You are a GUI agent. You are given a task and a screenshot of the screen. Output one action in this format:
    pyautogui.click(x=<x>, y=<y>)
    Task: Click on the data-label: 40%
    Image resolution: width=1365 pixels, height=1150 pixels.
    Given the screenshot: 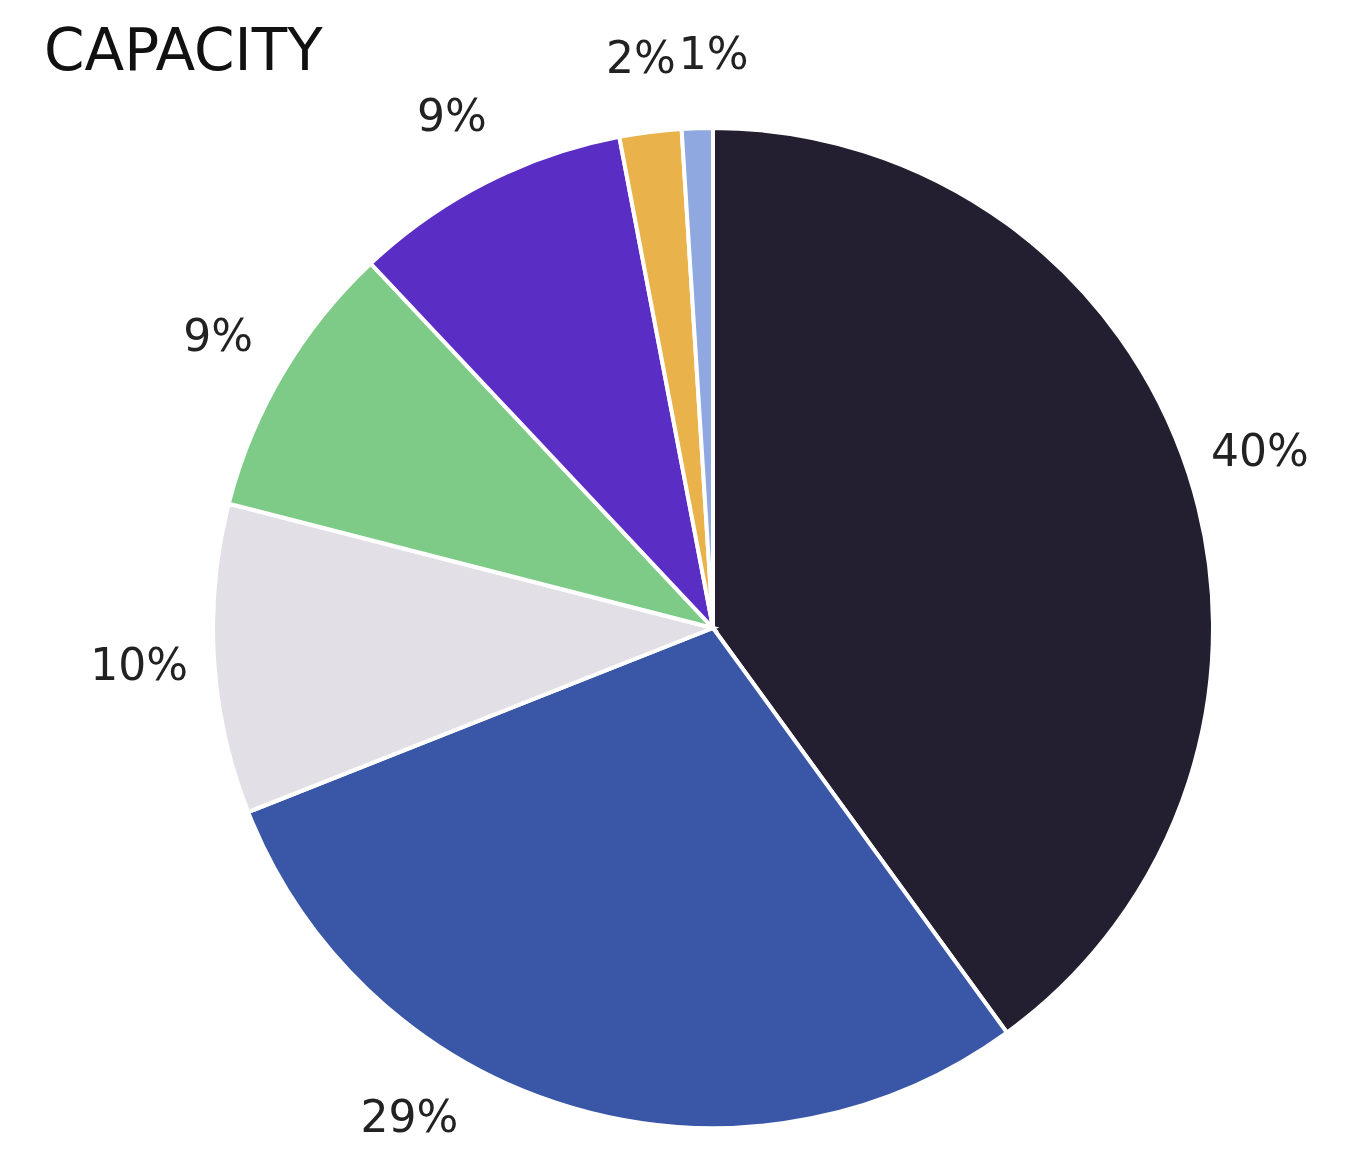 What is the action you would take?
    pyautogui.click(x=1259, y=450)
    